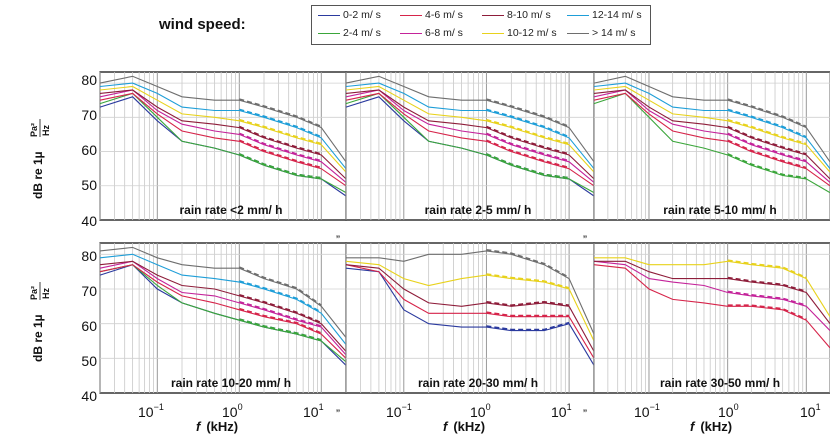  Describe the element at coordinates (478, 383) in the screenshot. I see `panel-title: rain rate 20-30 mm/ h` at that location.